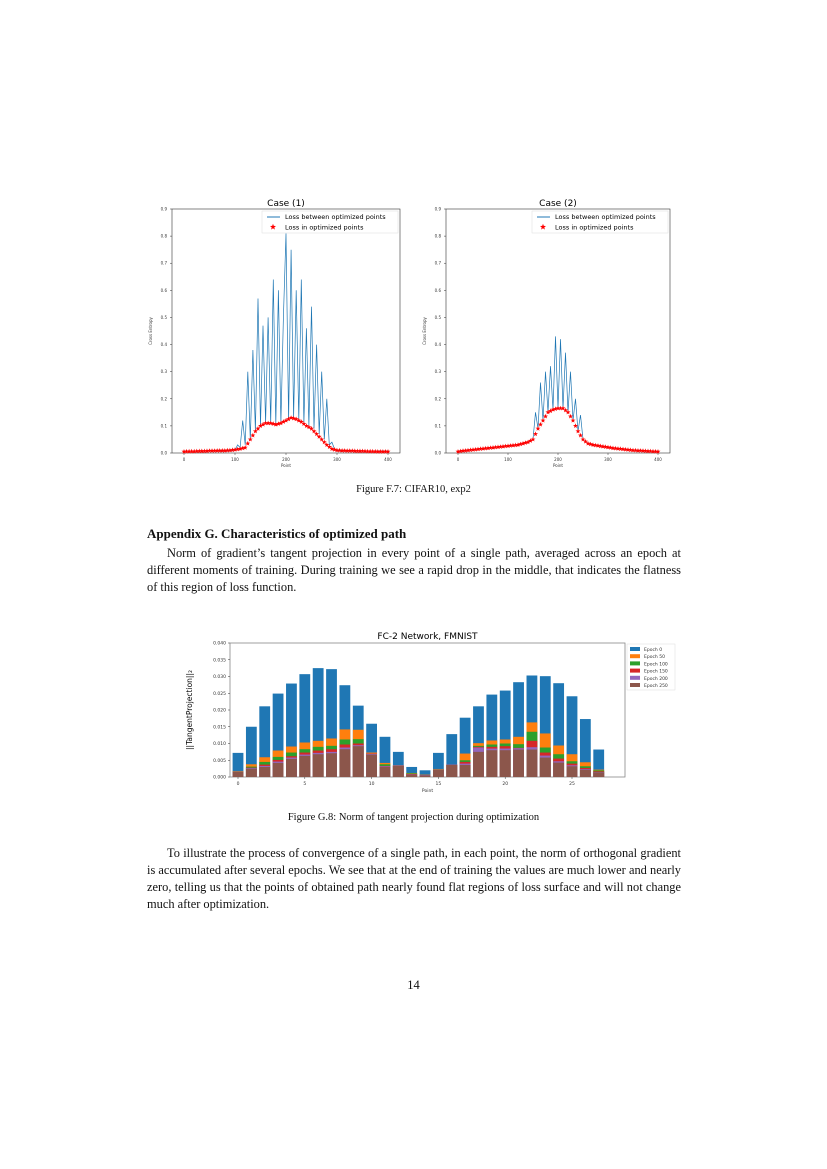 This screenshot has height=1169, width=827. Describe the element at coordinates (458, 459) in the screenshot. I see `x-tick-label: 0` at that location.